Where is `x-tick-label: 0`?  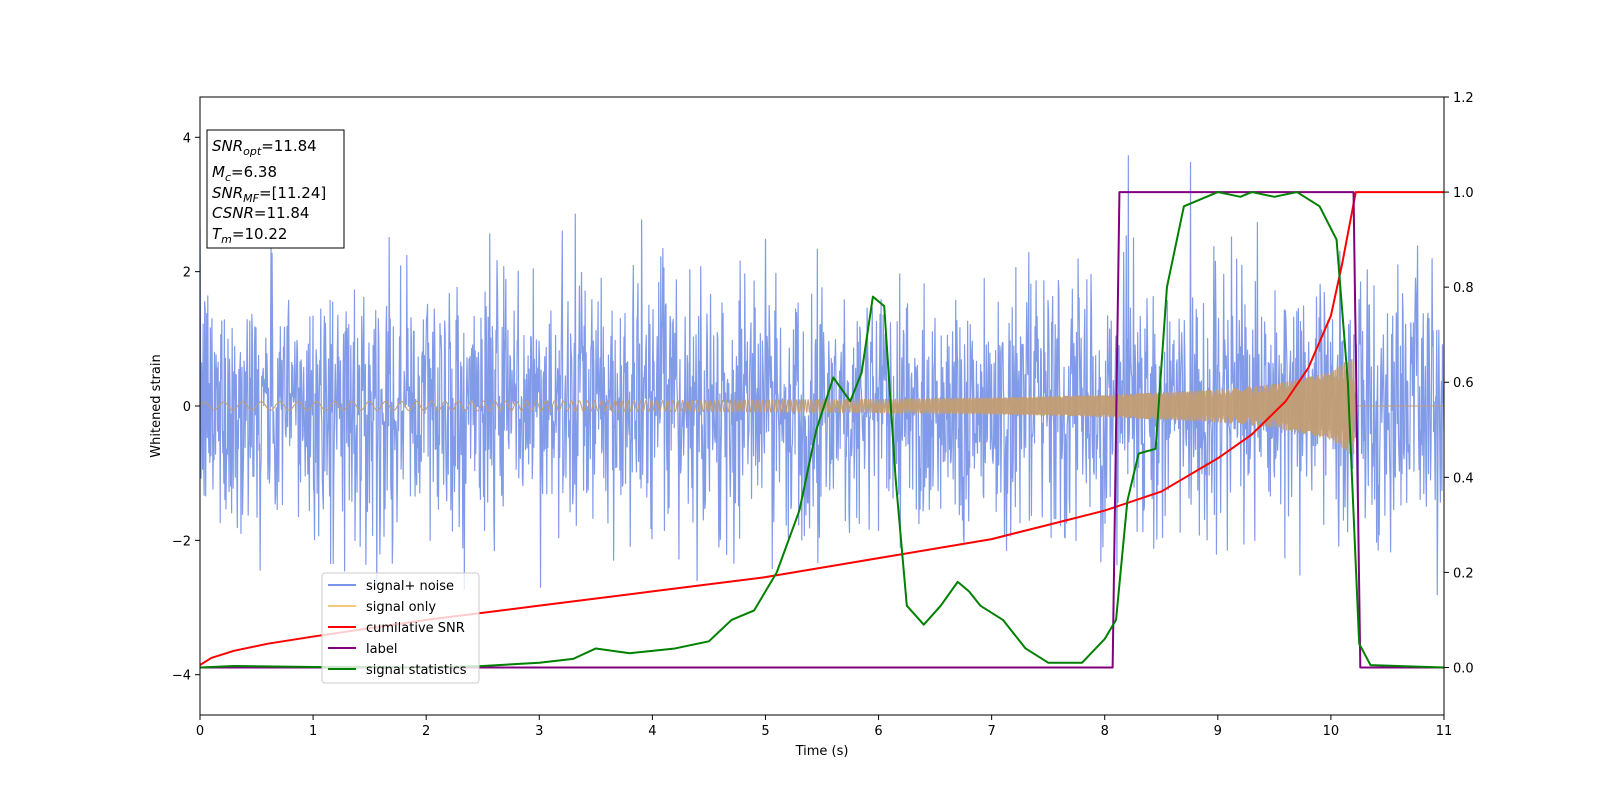
x-tick-label: 0 is located at coordinates (200, 731).